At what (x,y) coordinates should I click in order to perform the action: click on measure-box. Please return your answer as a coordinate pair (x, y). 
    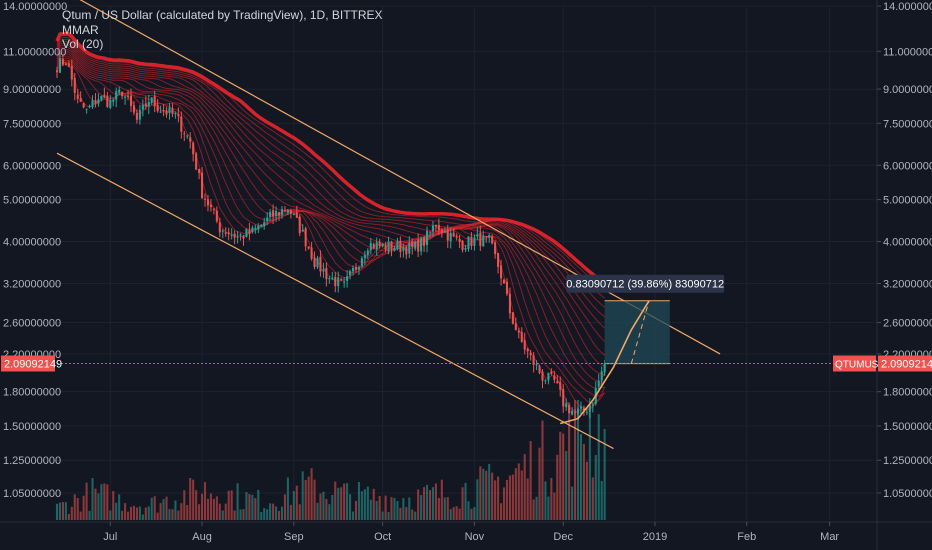
    Looking at the image, I should click on (637, 332).